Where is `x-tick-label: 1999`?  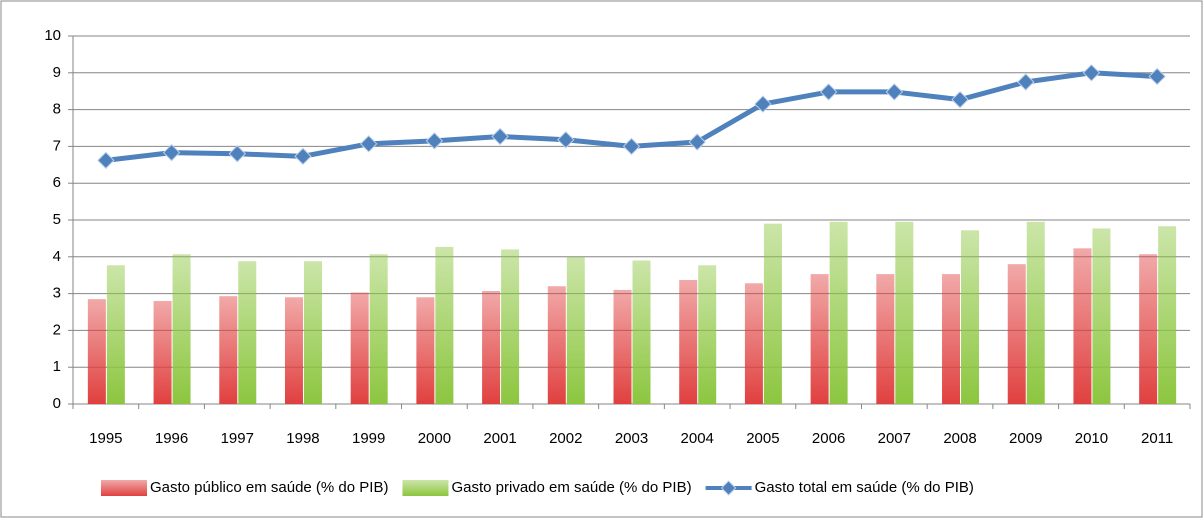
x-tick-label: 1999 is located at coordinates (368, 438).